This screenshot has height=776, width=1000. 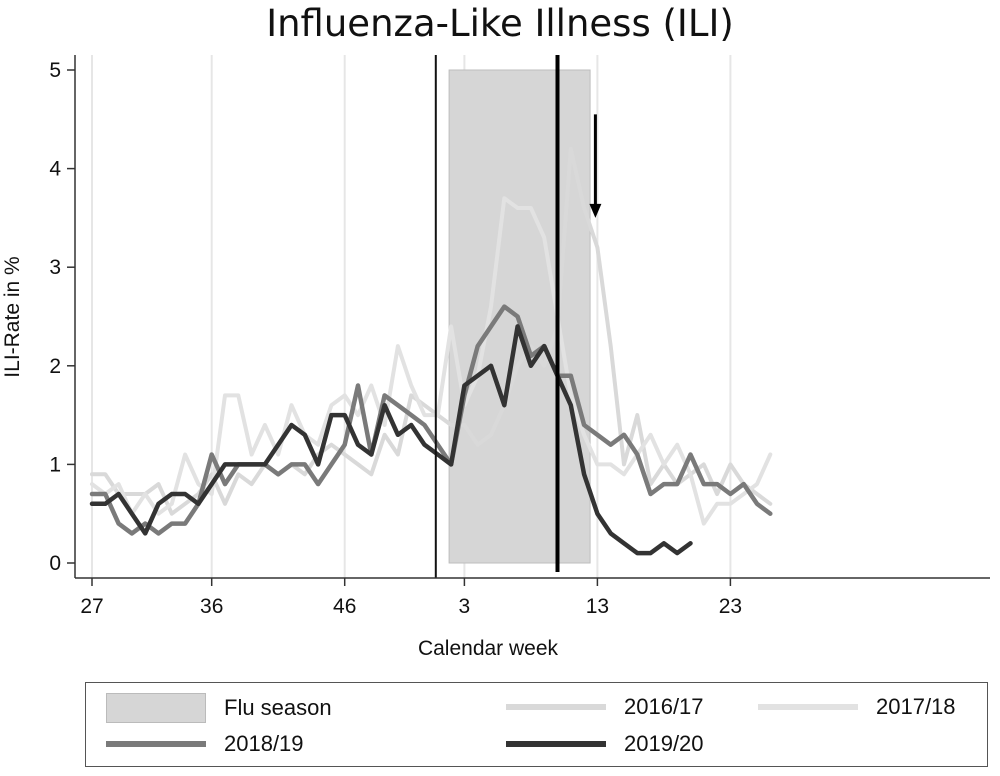 I want to click on y-tick-label: 4, so click(x=55, y=169).